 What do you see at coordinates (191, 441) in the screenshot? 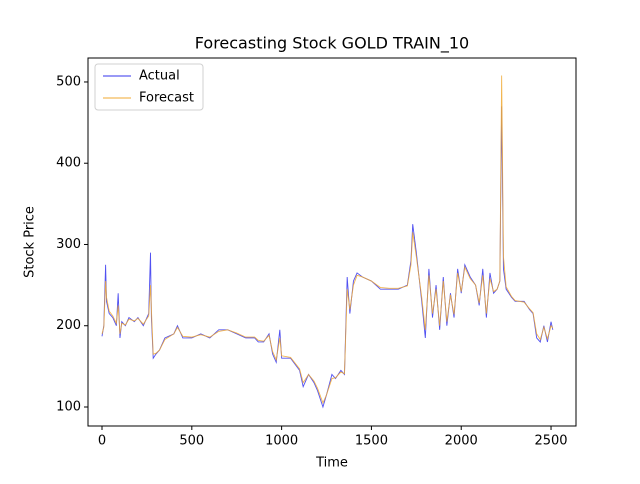
I see `x-tick-label: 500` at bounding box center [191, 441].